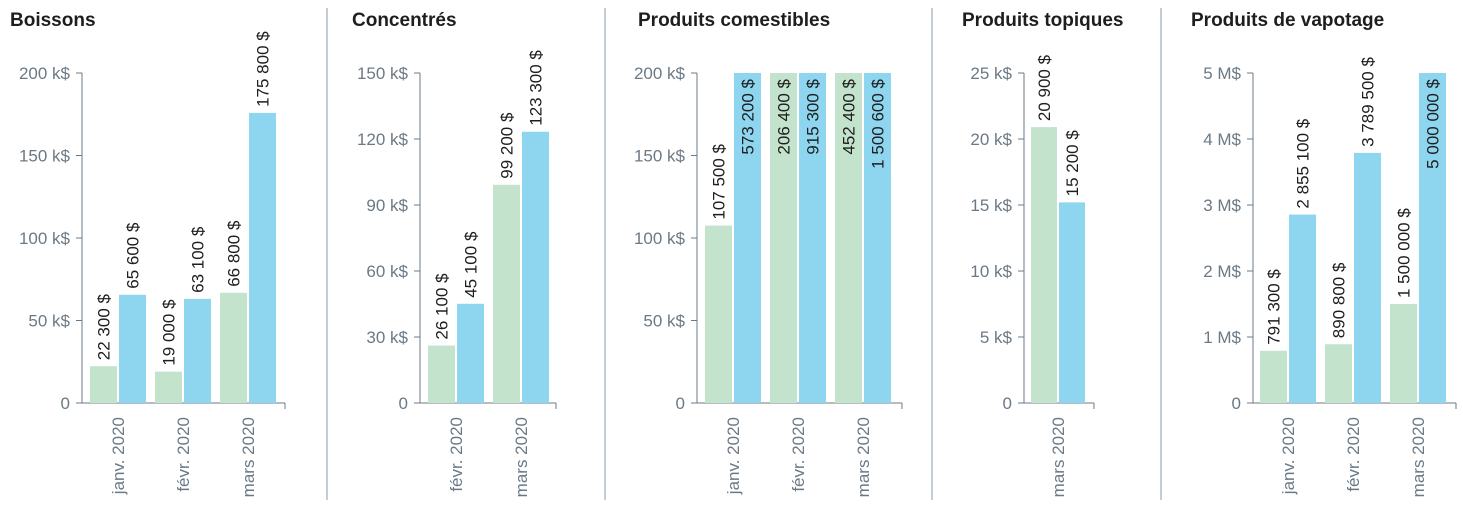 This screenshot has width=1463, height=508. Describe the element at coordinates (1368, 102) in the screenshot. I see `data-label: 3 789 500 $` at that location.